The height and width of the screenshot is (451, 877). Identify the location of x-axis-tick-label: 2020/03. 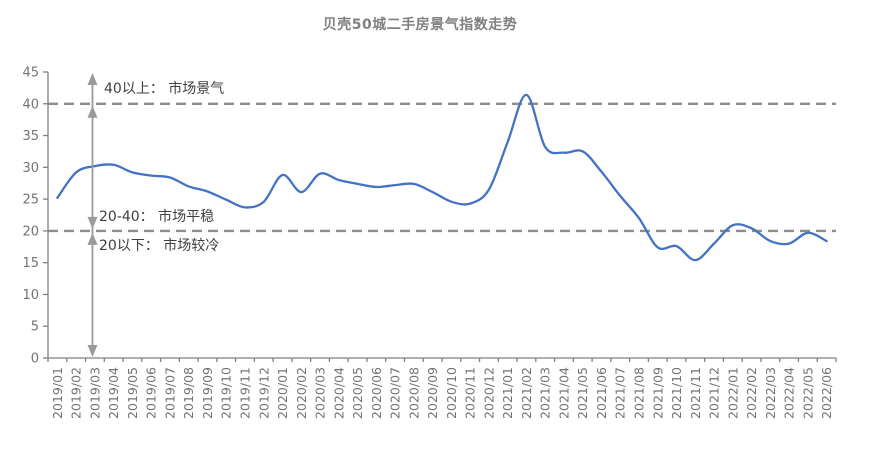
(320, 393).